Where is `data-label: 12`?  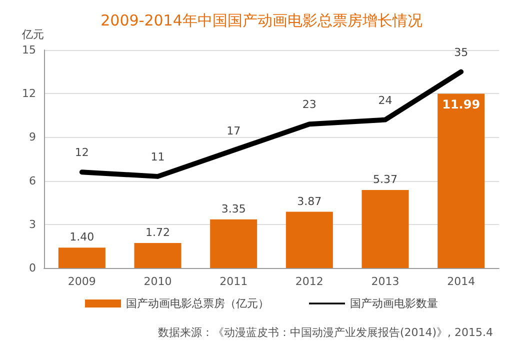
data-label: 12 is located at coordinates (81, 153).